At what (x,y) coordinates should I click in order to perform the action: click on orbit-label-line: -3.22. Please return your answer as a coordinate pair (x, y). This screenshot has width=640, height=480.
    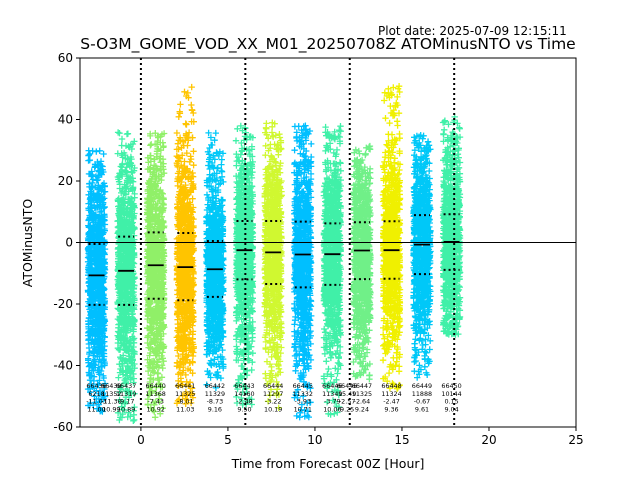
    Looking at the image, I should click on (273, 402).